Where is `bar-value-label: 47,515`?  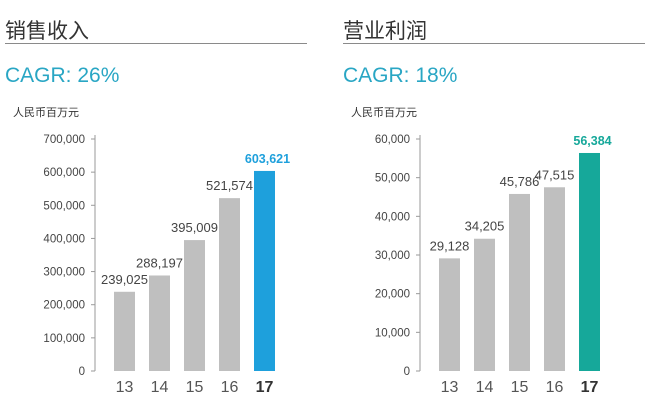 bar-value-label: 47,515 is located at coordinates (555, 174).